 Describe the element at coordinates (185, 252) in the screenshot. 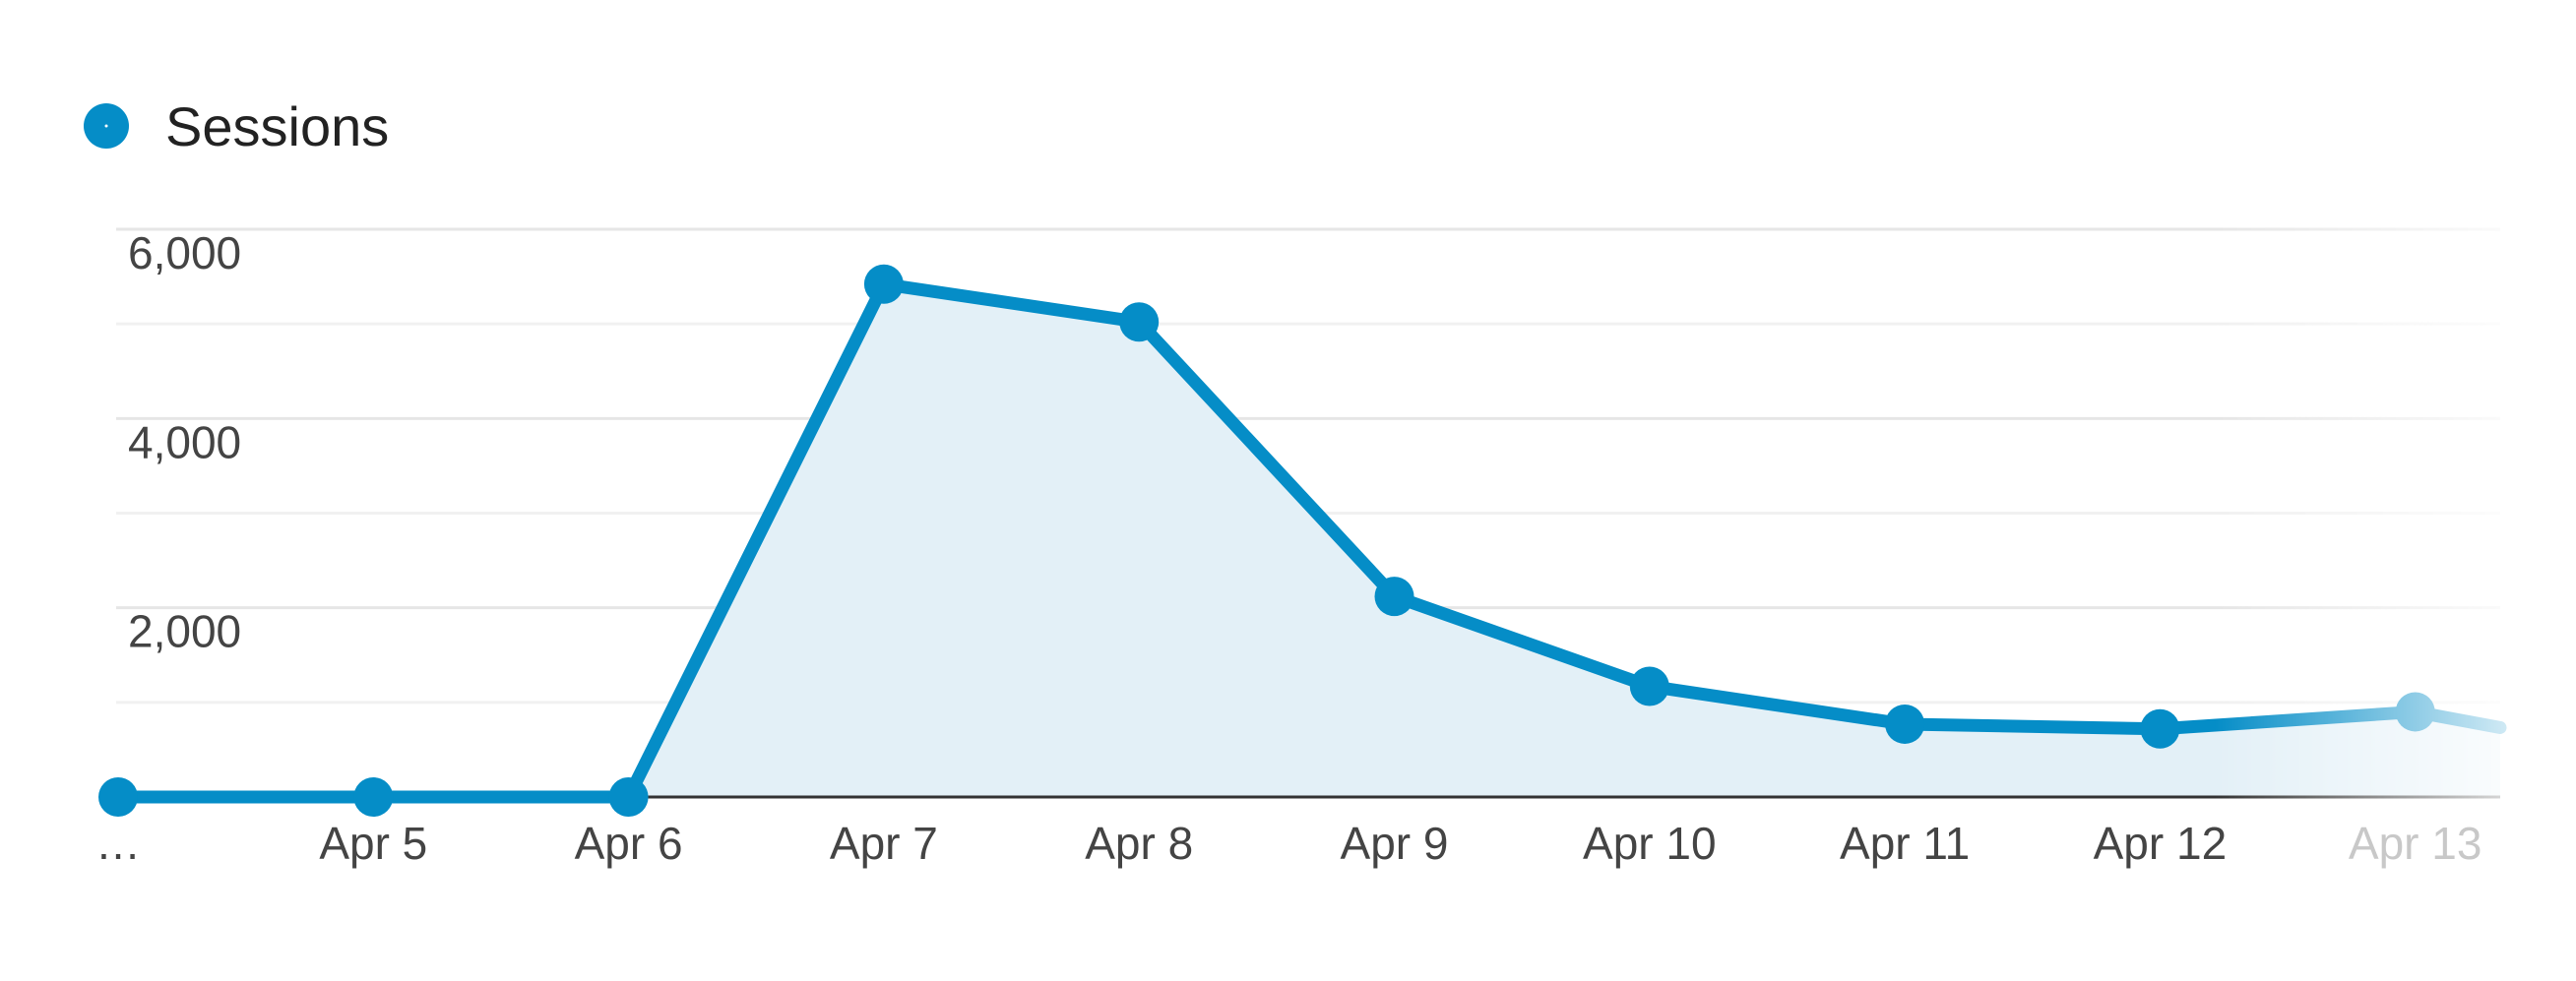

I see `y-tick-label: 6,000` at that location.